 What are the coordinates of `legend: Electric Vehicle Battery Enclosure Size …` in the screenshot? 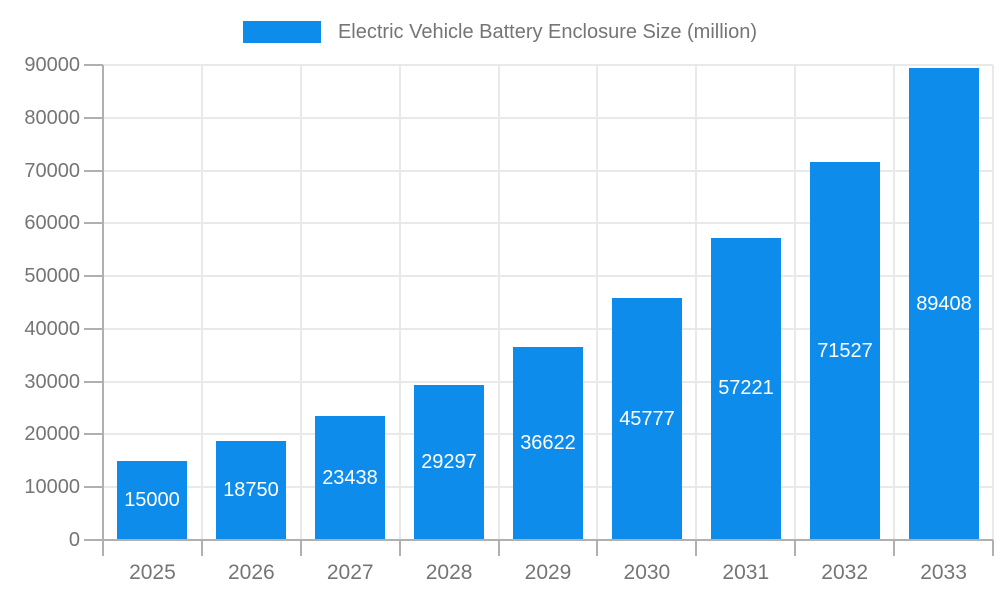 It's located at (500, 32).